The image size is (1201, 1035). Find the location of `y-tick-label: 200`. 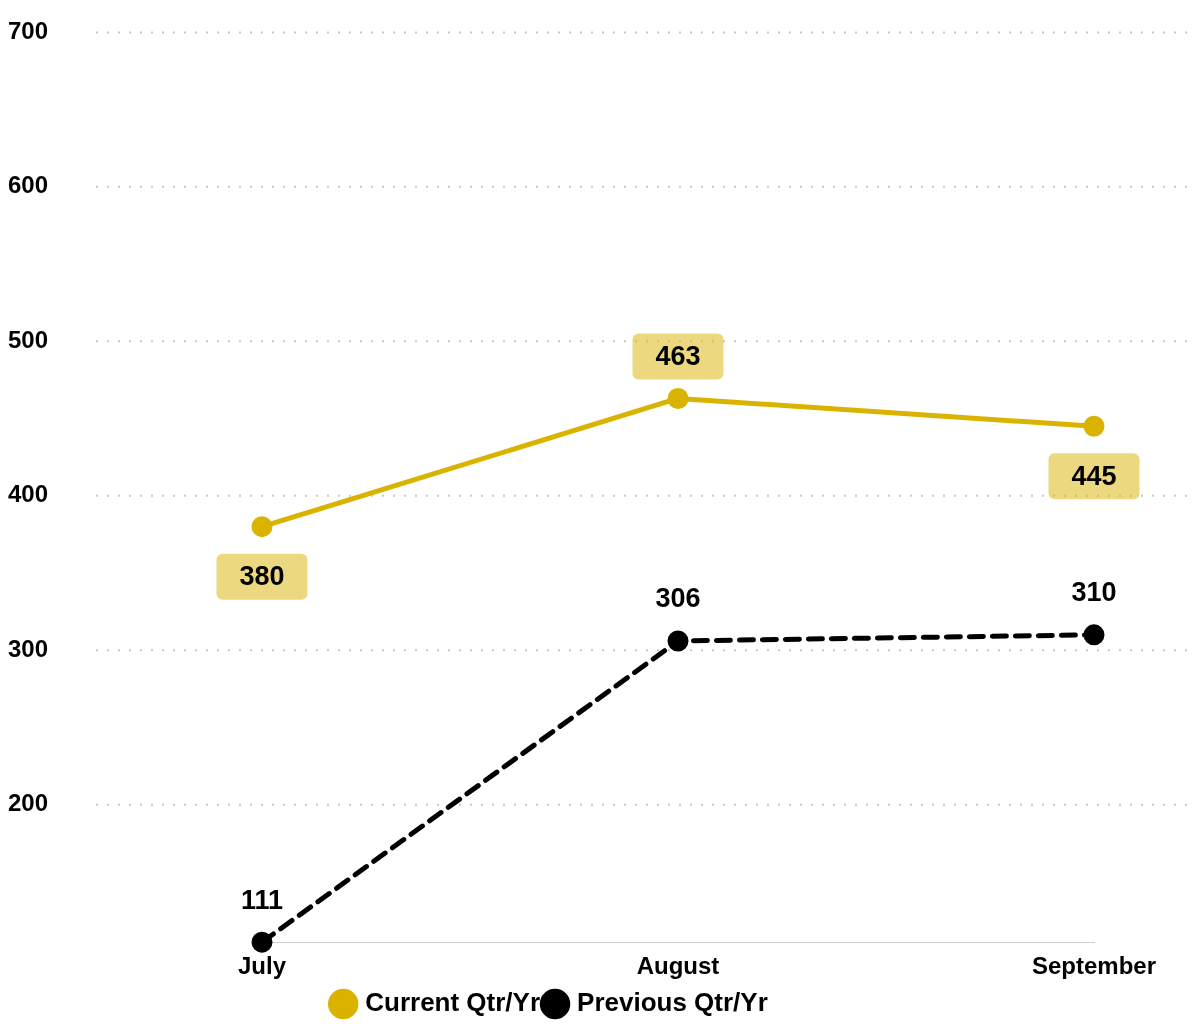

y-tick-label: 200 is located at coordinates (28, 803).